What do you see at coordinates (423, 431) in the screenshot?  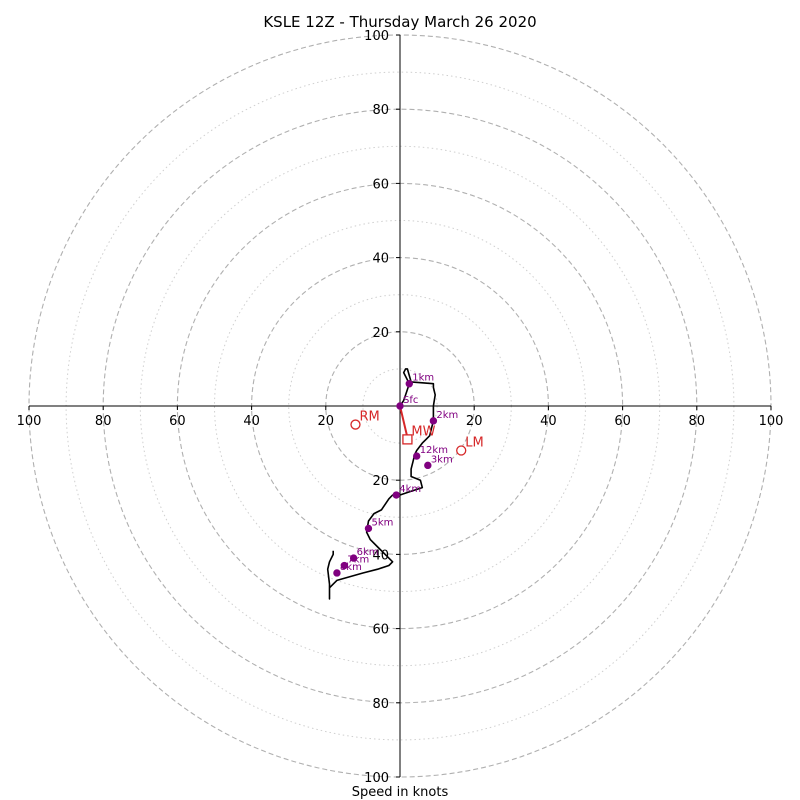 I see `storm-motion-mw-label: MW` at bounding box center [423, 431].